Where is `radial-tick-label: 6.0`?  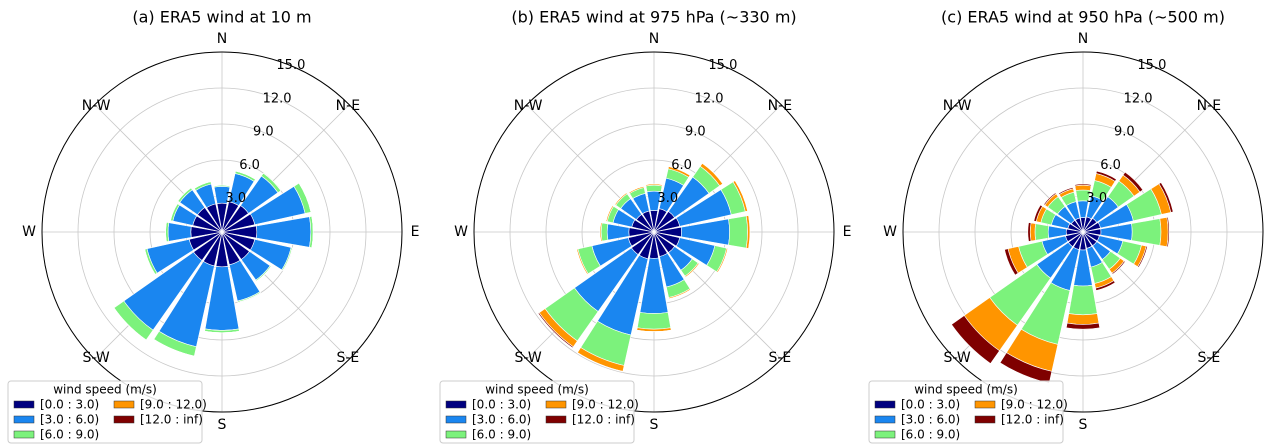 radial-tick-label: 6.0 is located at coordinates (1110, 165).